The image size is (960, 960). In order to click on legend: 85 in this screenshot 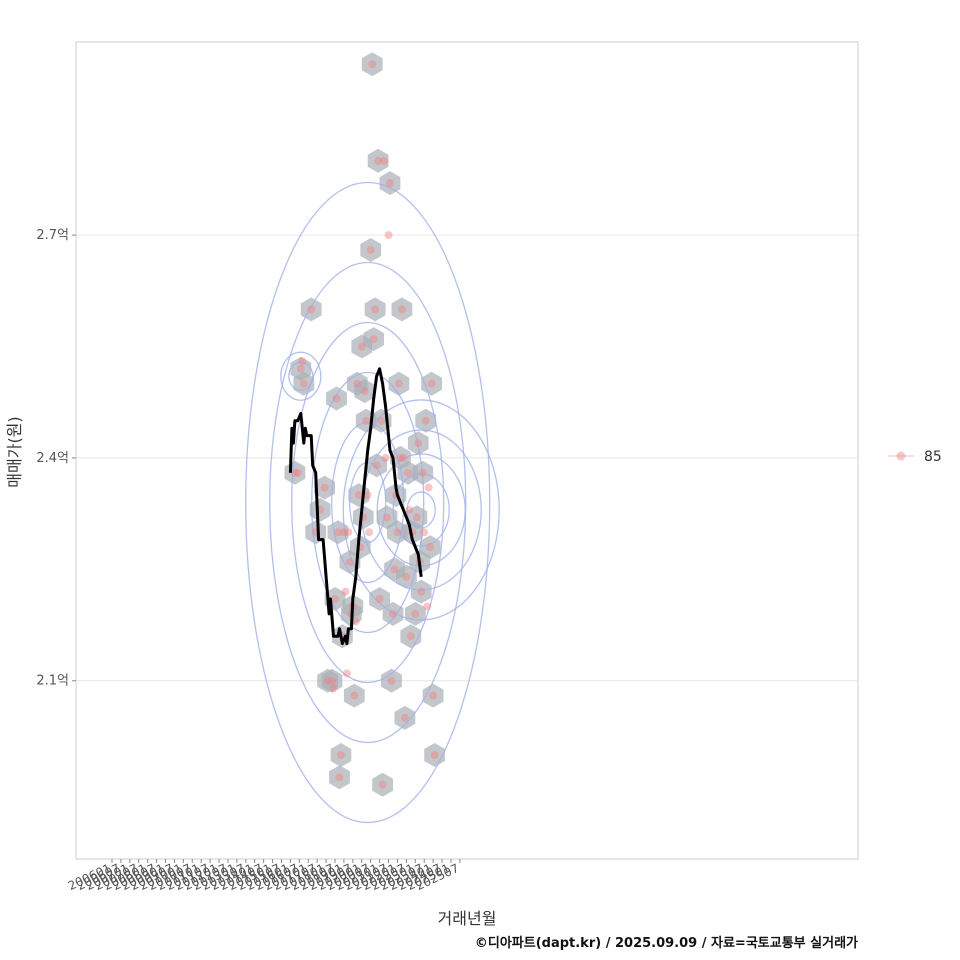, I will do `click(915, 457)`.